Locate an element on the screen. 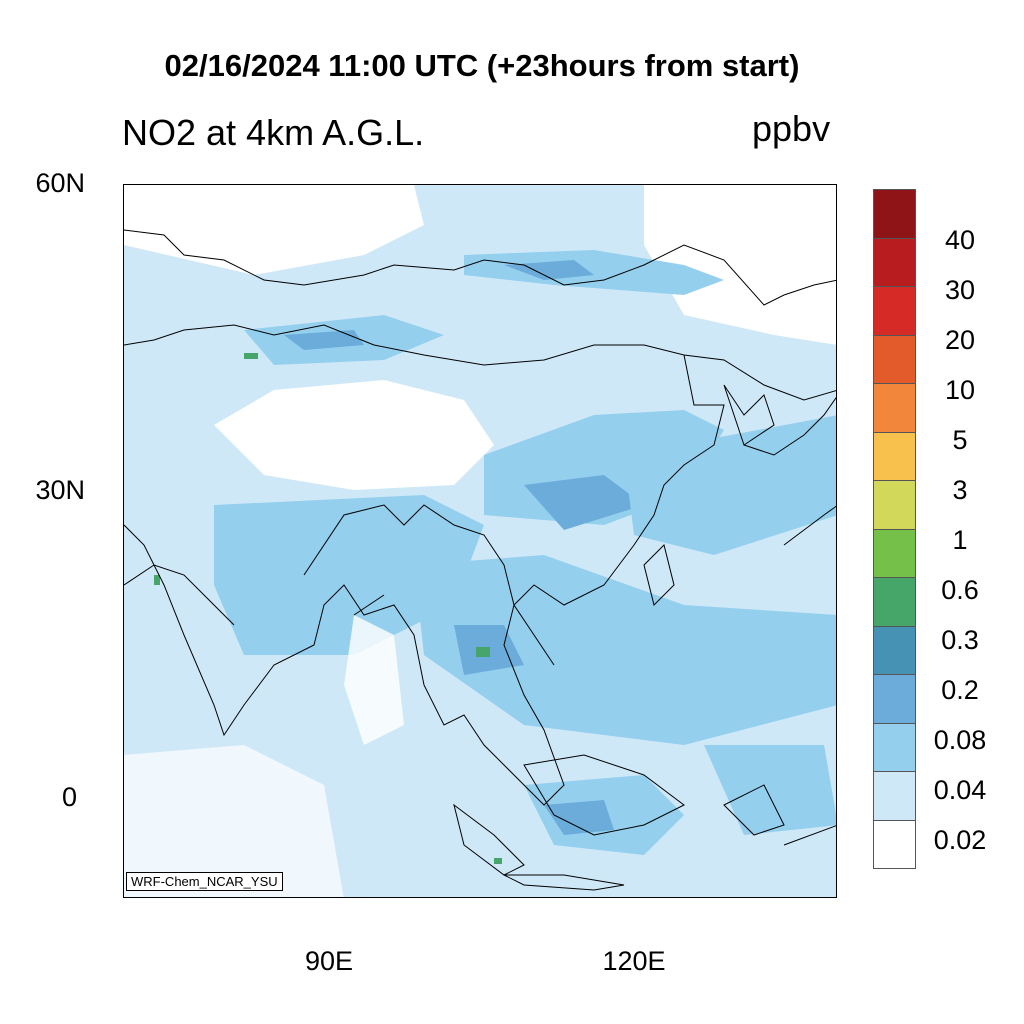 Image resolution: width=1024 pixels, height=1024 pixels. colorbar-label: 0.02 is located at coordinates (960, 840).